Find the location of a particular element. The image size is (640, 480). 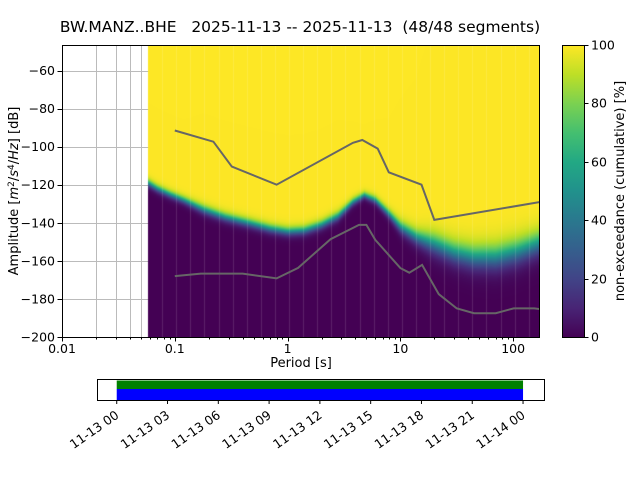

y-tick-label: −60 is located at coordinates (42, 70).